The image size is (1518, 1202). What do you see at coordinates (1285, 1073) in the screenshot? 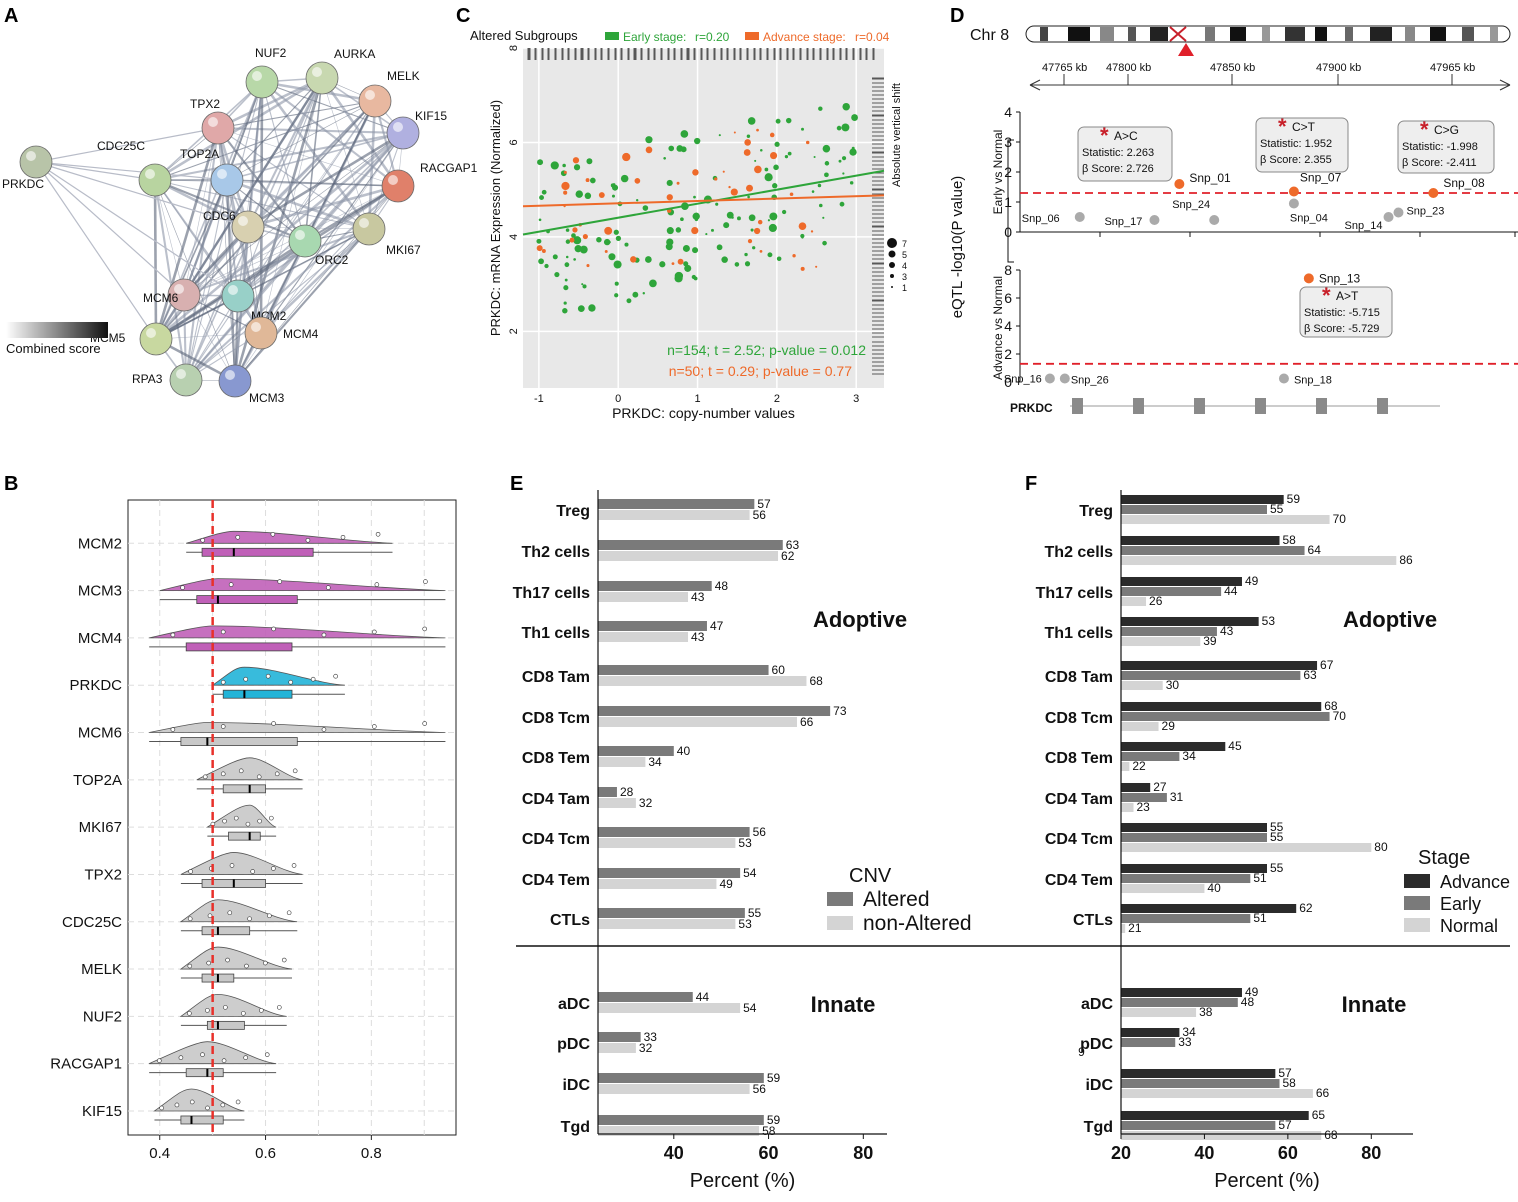
I see `bar-value: 57` at bounding box center [1285, 1073].